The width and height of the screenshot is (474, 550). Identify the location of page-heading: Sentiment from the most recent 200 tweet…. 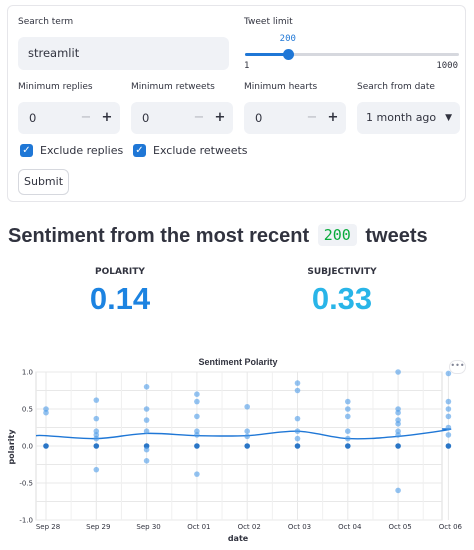
(218, 236).